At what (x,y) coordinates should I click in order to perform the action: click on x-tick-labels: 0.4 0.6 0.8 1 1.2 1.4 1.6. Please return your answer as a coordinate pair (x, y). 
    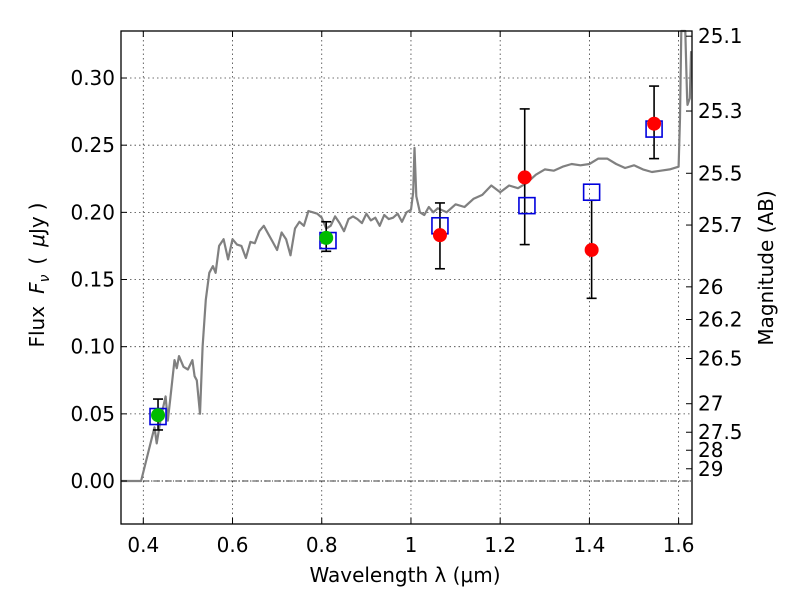
    Looking at the image, I should click on (410, 545).